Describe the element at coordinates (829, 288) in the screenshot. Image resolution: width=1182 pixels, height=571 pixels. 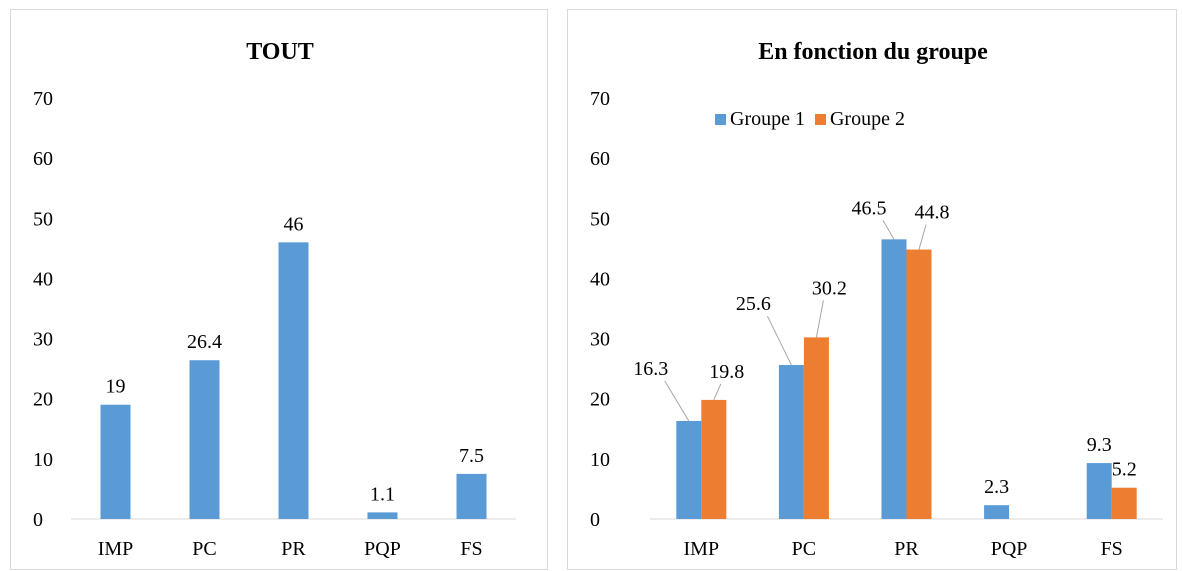
I see `data-label: 30.2` at that location.